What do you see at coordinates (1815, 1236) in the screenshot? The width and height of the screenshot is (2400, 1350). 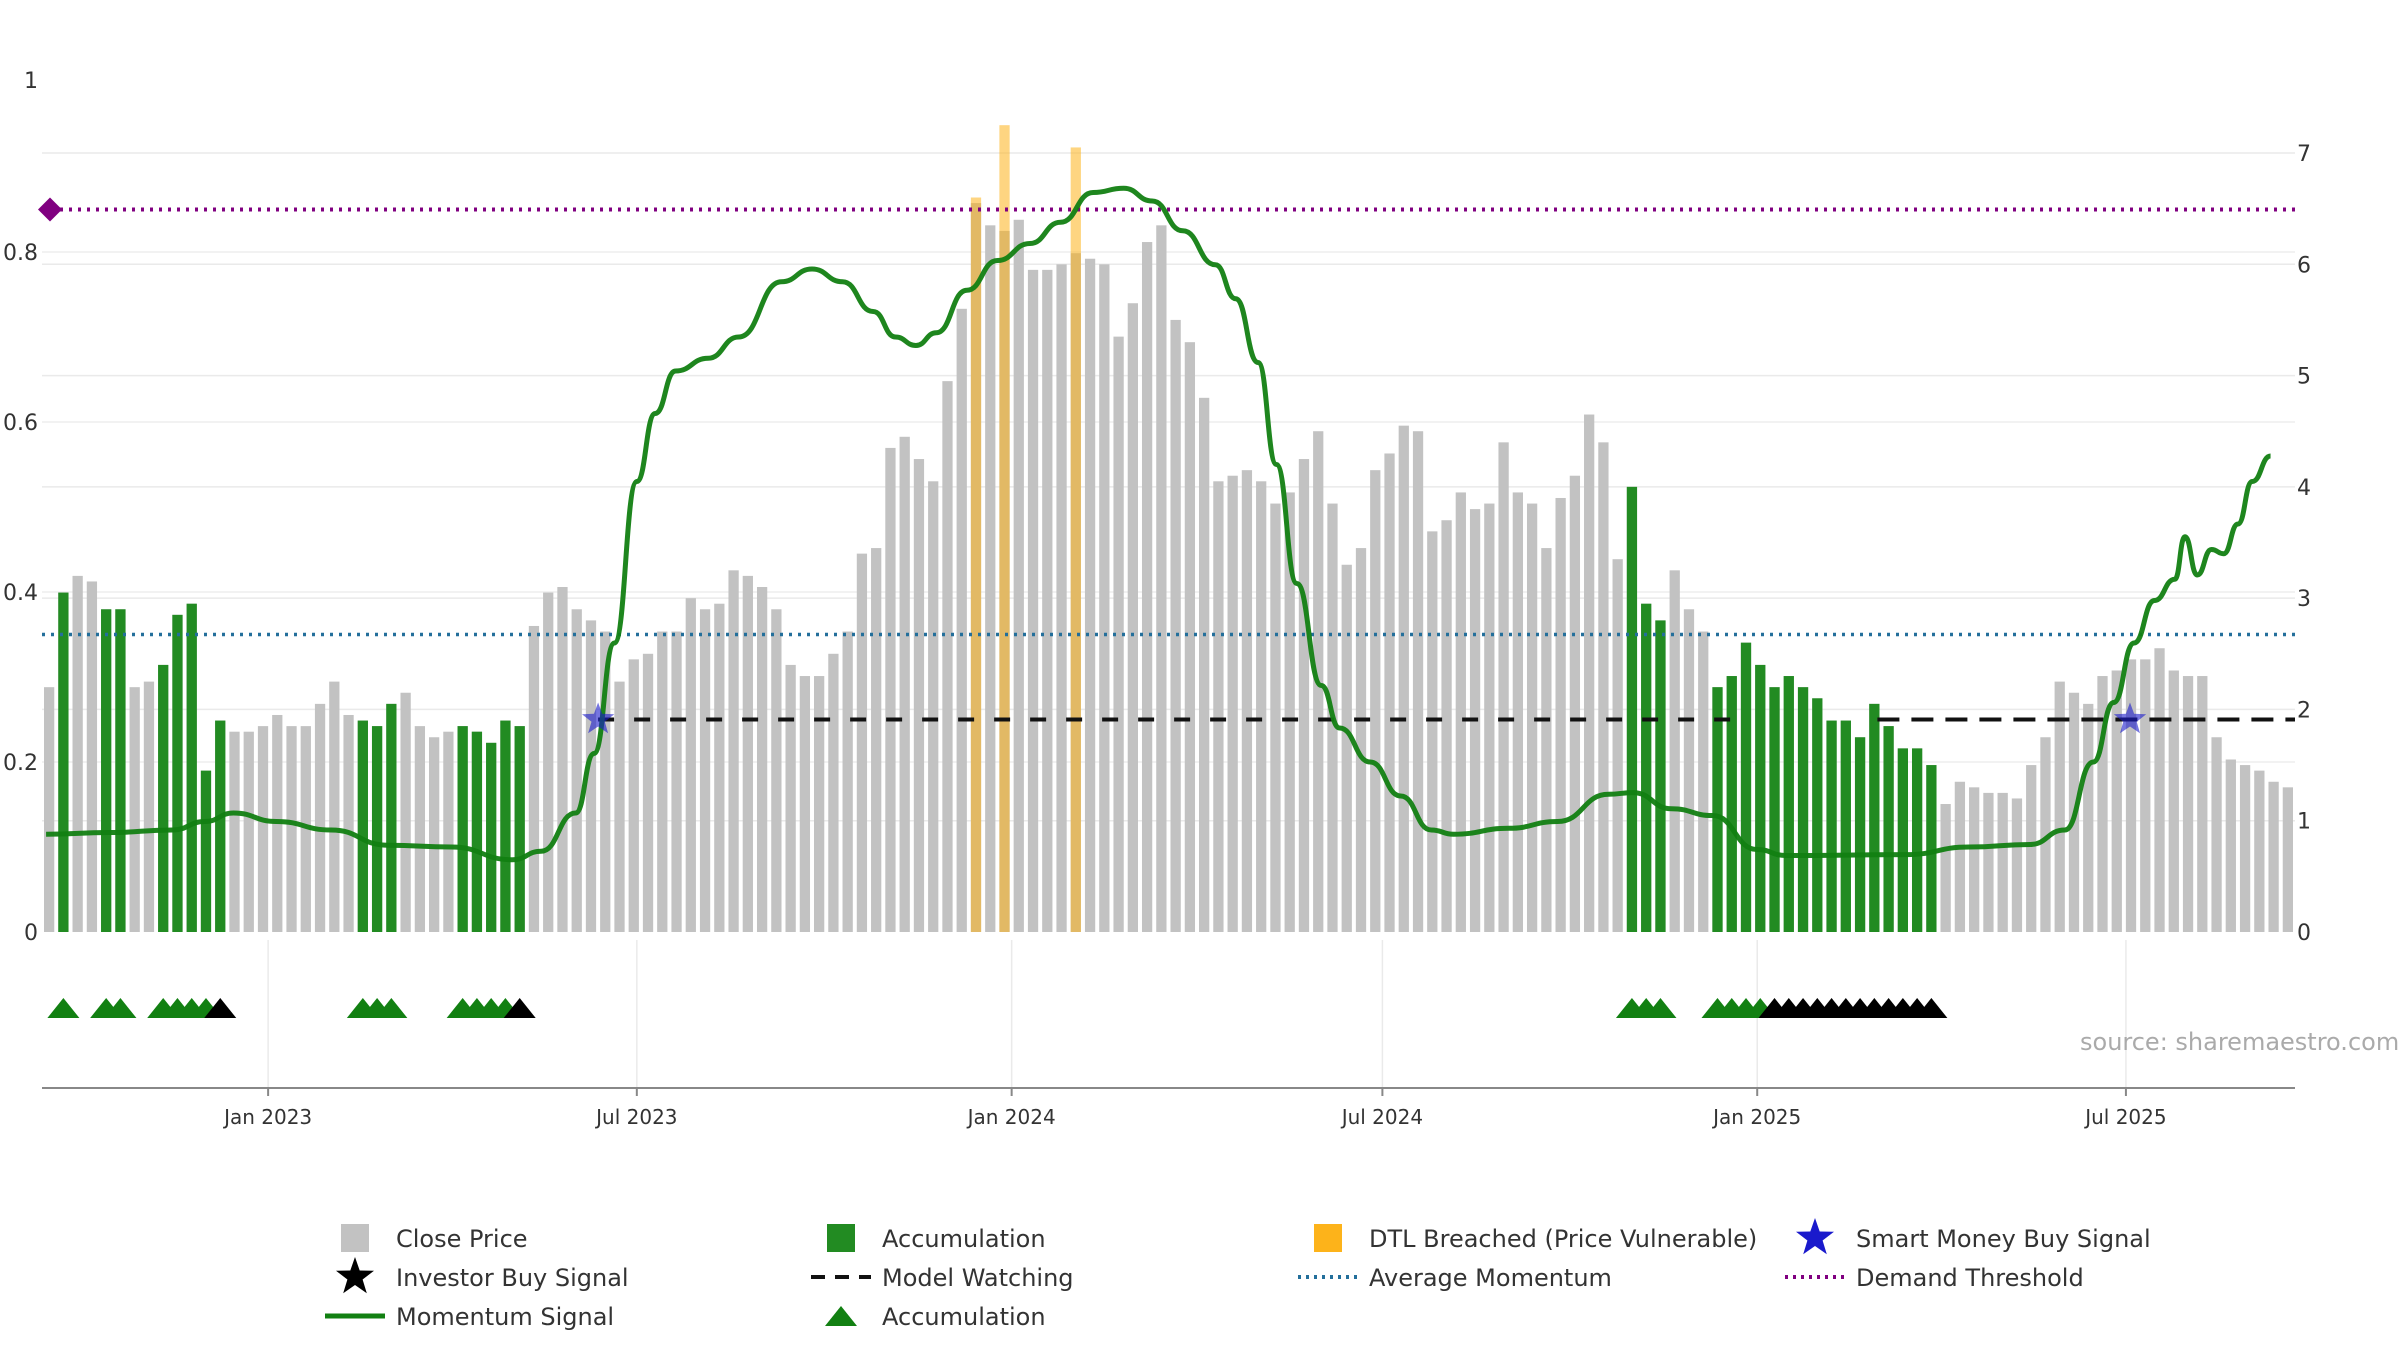 I see `legend-star-icon` at bounding box center [1815, 1236].